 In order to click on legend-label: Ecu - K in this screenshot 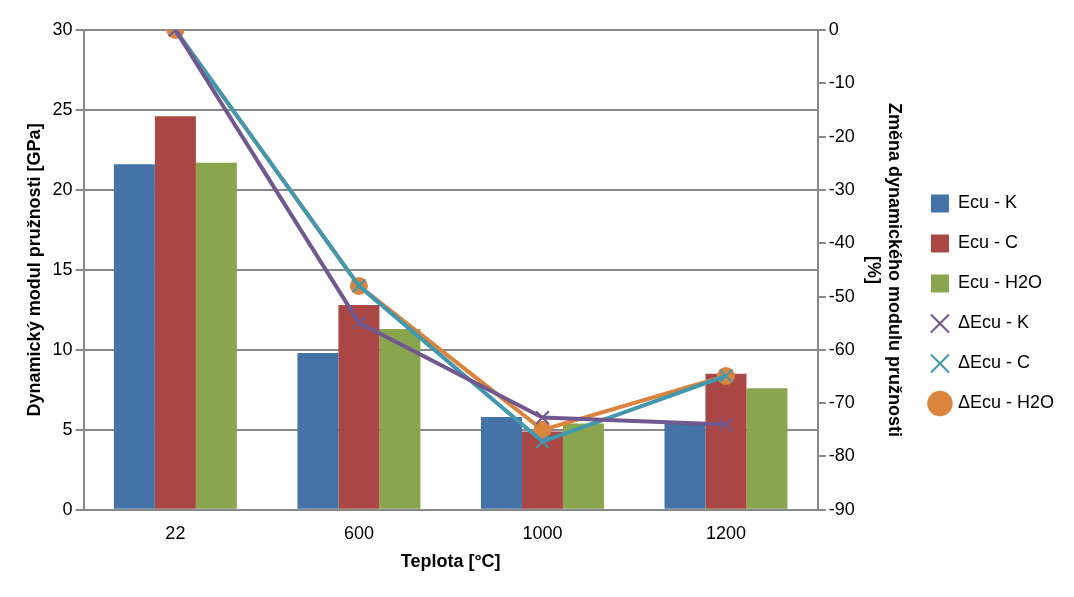, I will do `click(987, 202)`.